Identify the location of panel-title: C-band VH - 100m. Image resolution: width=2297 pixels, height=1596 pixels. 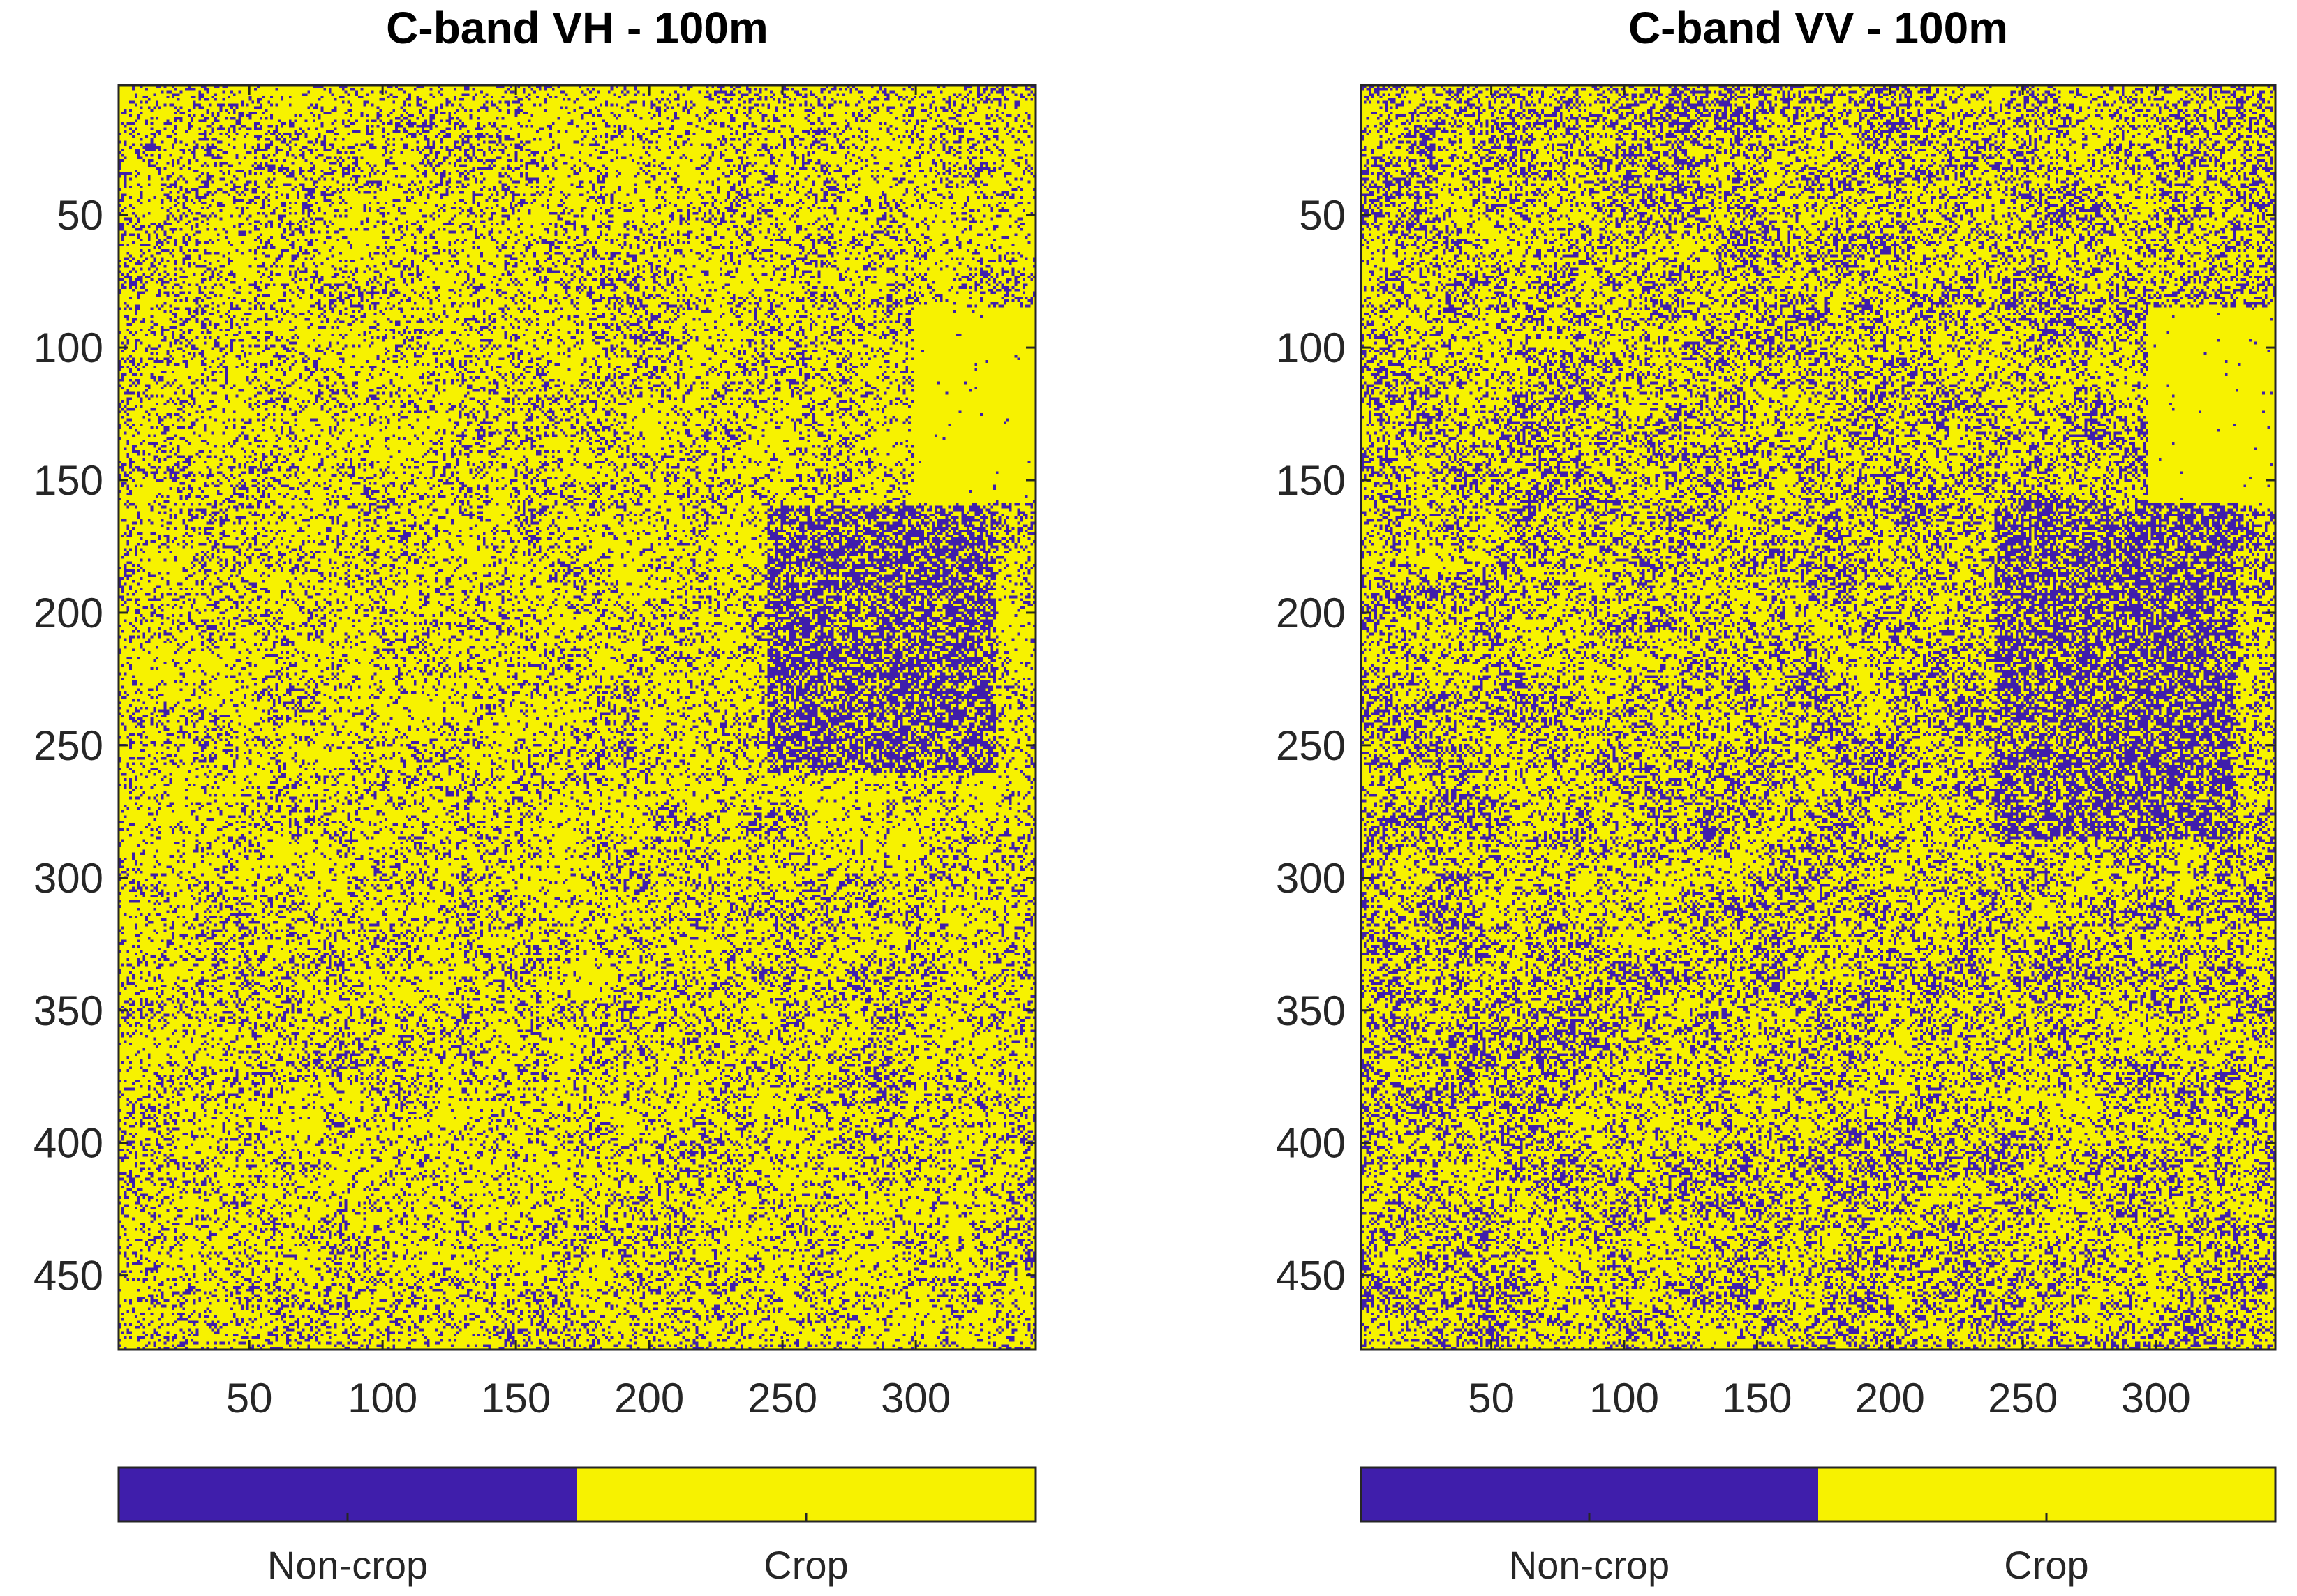
(577, 28).